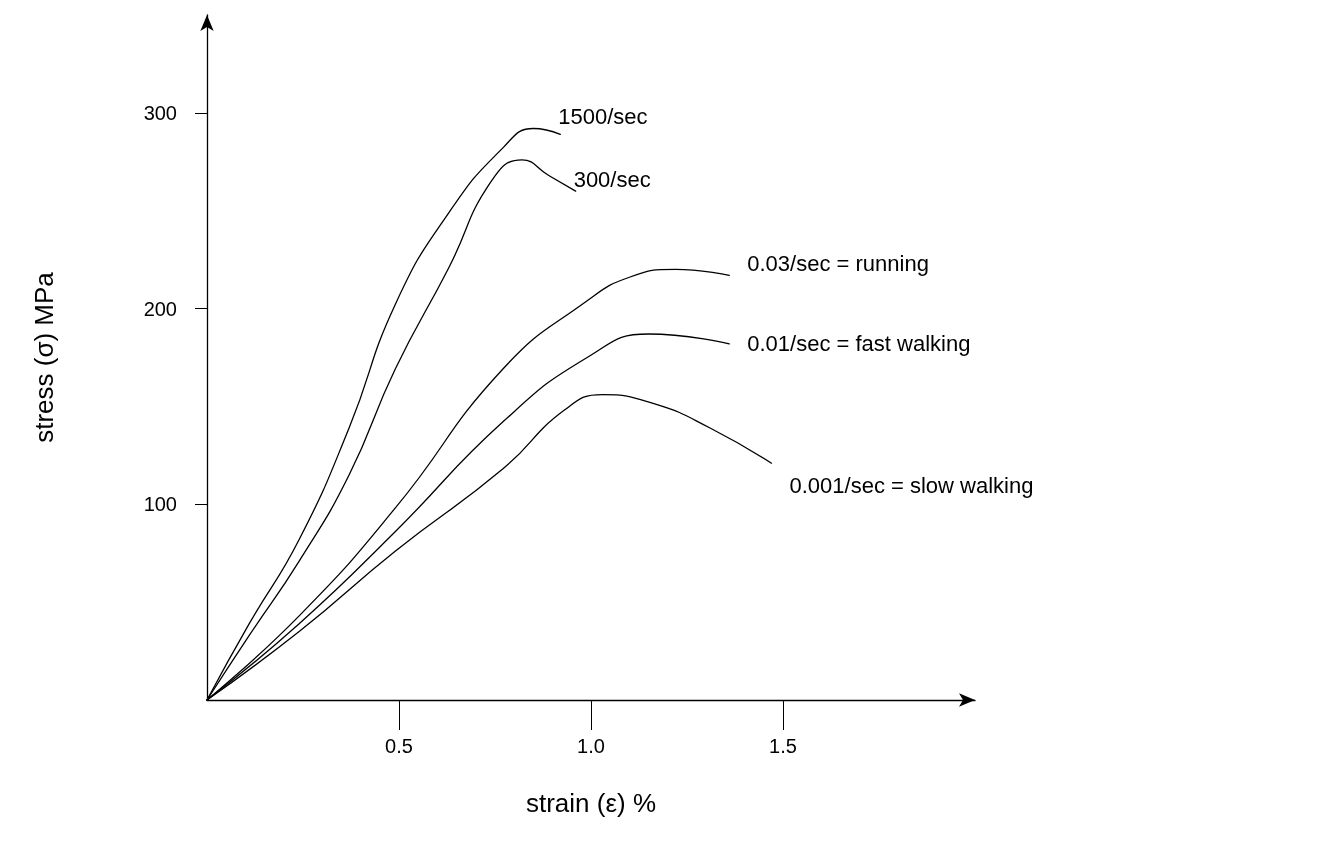  Describe the element at coordinates (399, 746) in the screenshot. I see `x-tick-label: 0.5` at that location.